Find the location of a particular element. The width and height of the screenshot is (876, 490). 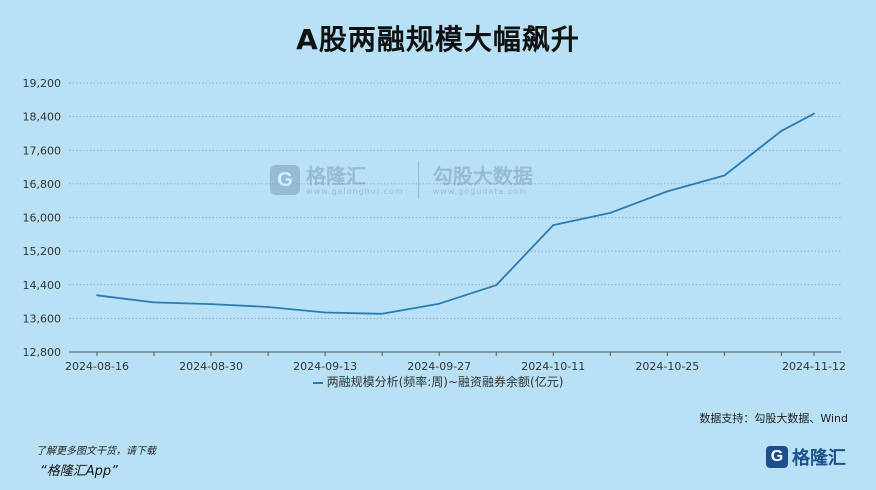

gelonghui-logo-text: 格隆汇 is located at coordinates (819, 458).